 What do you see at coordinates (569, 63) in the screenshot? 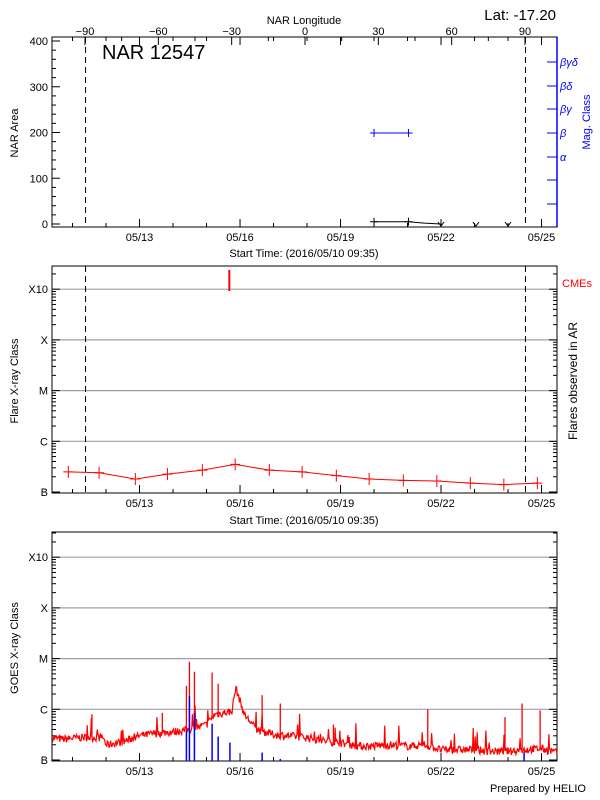
I see `magclass-tick-label: βγδ` at bounding box center [569, 63].